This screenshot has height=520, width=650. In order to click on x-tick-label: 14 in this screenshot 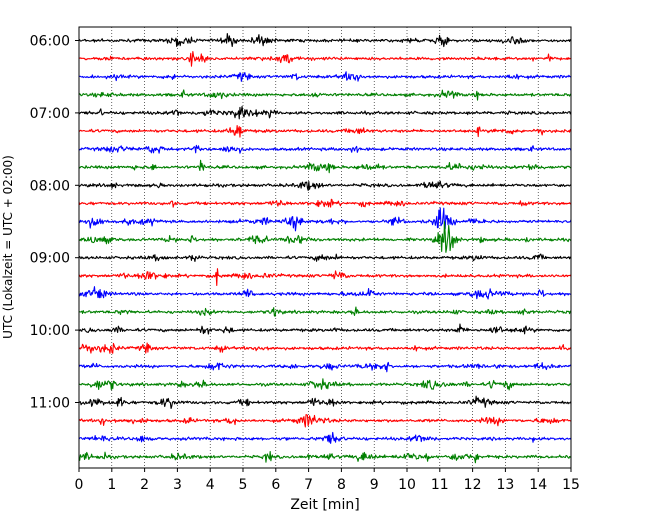, I will do `click(538, 485)`.